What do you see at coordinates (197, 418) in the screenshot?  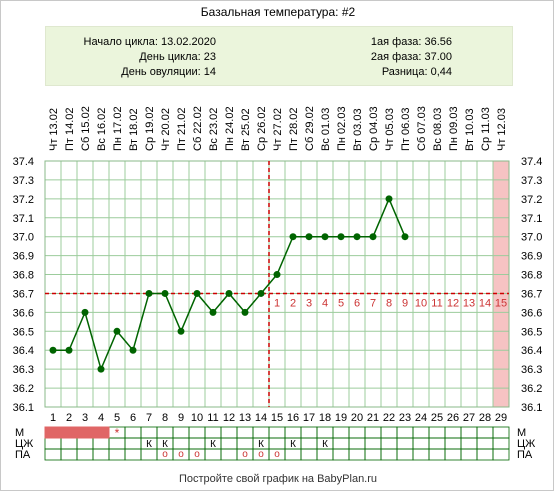 I see `day-label: 10` at bounding box center [197, 418].